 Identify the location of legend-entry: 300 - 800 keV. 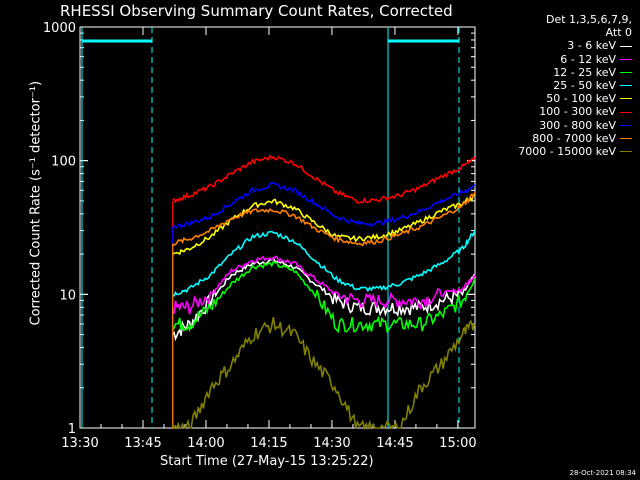
(575, 125).